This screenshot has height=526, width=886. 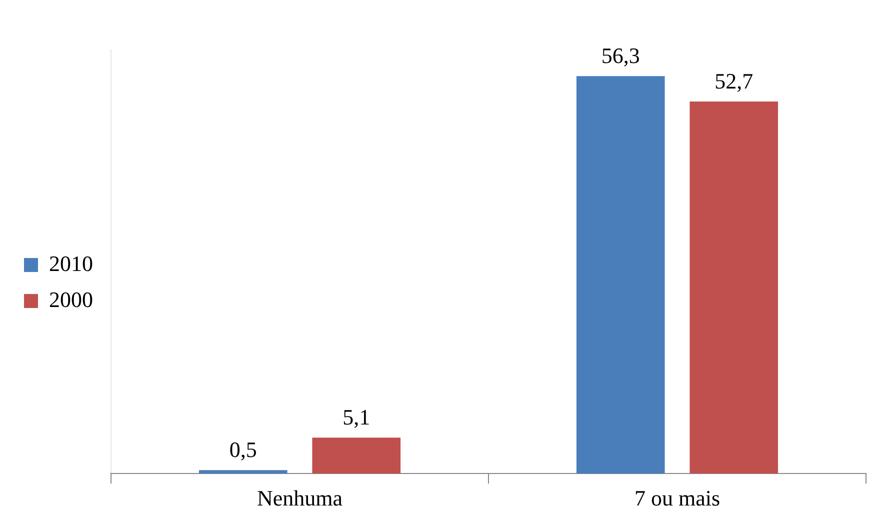 I want to click on legend-label: 2010, so click(x=71, y=263).